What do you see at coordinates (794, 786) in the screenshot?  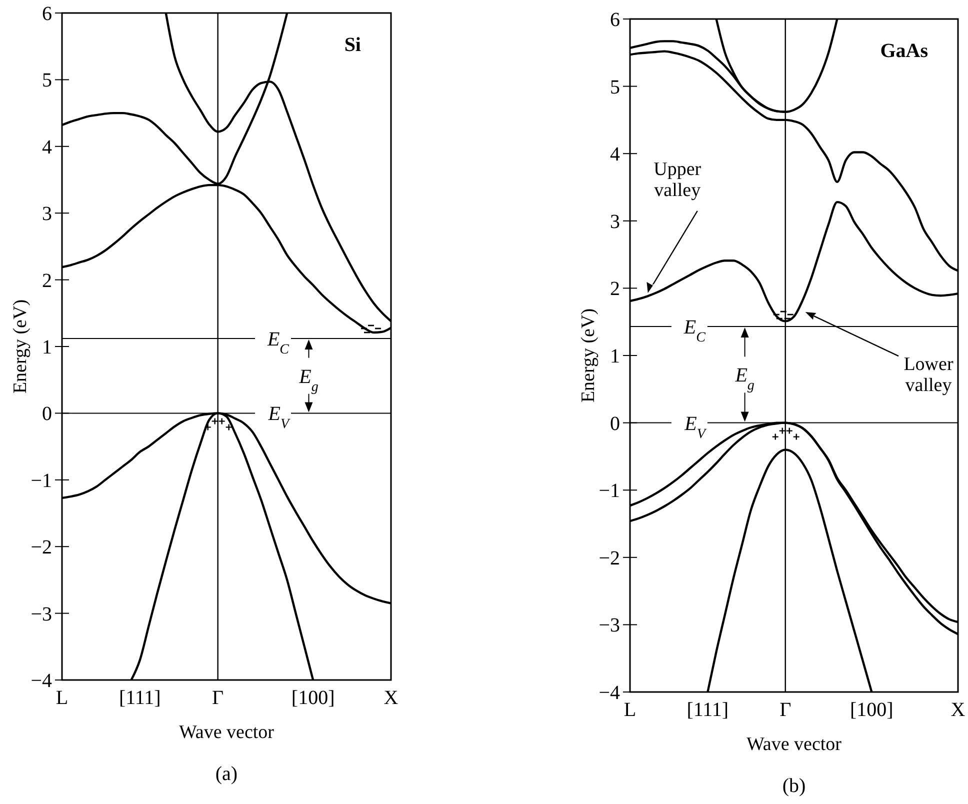 I see `text: (b)` at bounding box center [794, 786].